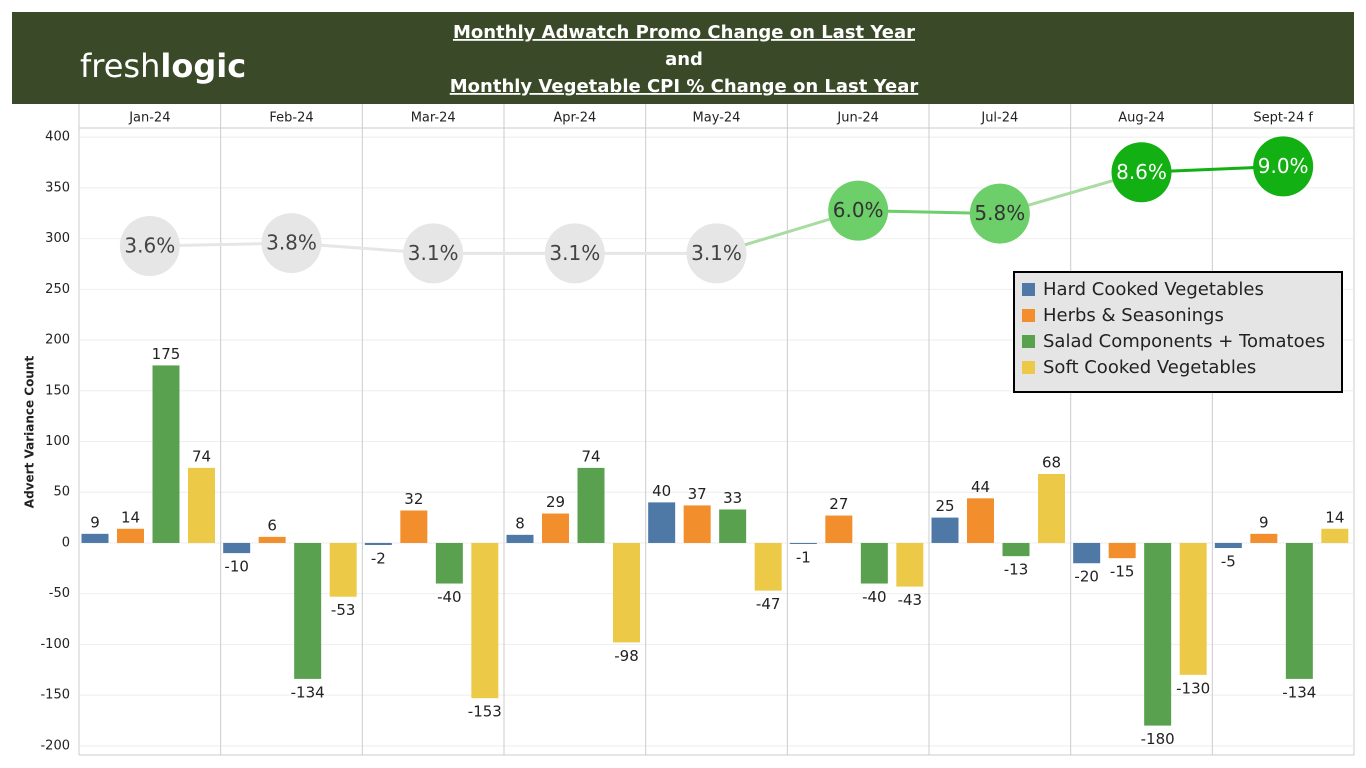 This screenshot has width=1366, height=768. I want to click on data-label: 37, so click(697, 494).